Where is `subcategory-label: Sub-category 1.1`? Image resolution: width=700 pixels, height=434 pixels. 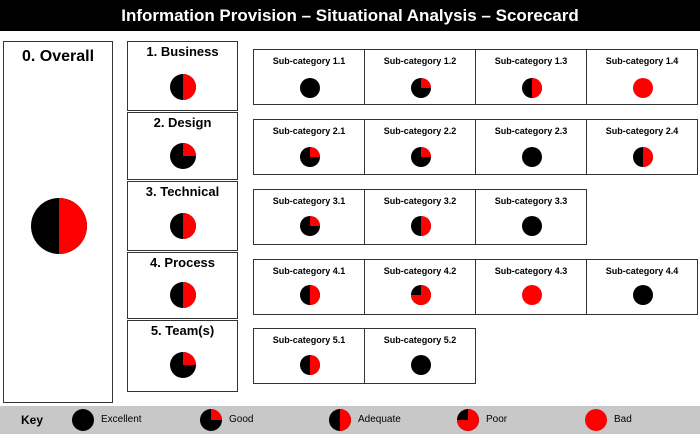
subcategory-label: Sub-category 1.1 is located at coordinates (309, 61).